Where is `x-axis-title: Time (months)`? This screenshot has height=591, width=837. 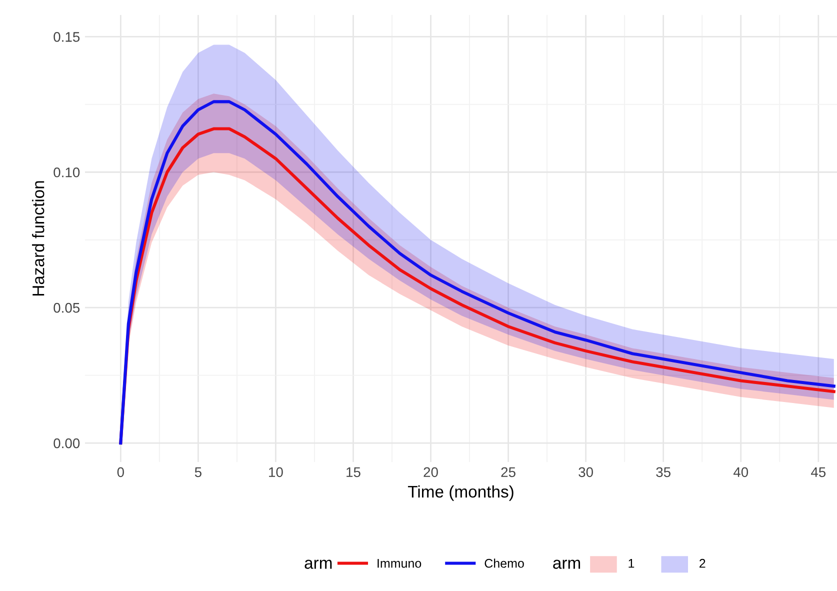
x-axis-title: Time (months) is located at coordinates (461, 493).